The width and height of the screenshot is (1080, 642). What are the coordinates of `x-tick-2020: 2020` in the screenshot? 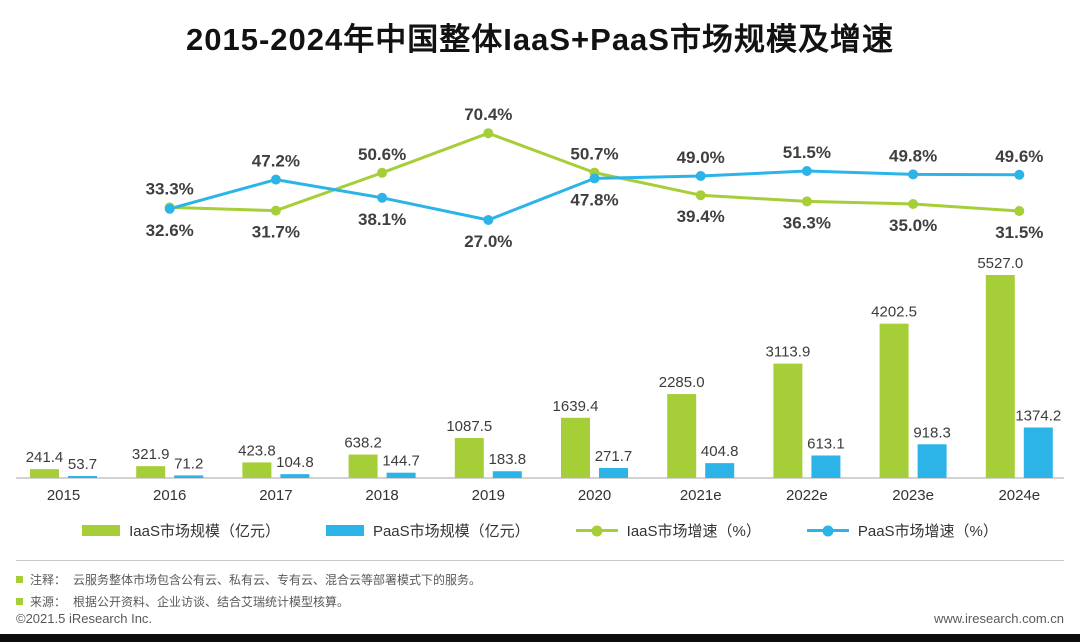 It's located at (594, 495).